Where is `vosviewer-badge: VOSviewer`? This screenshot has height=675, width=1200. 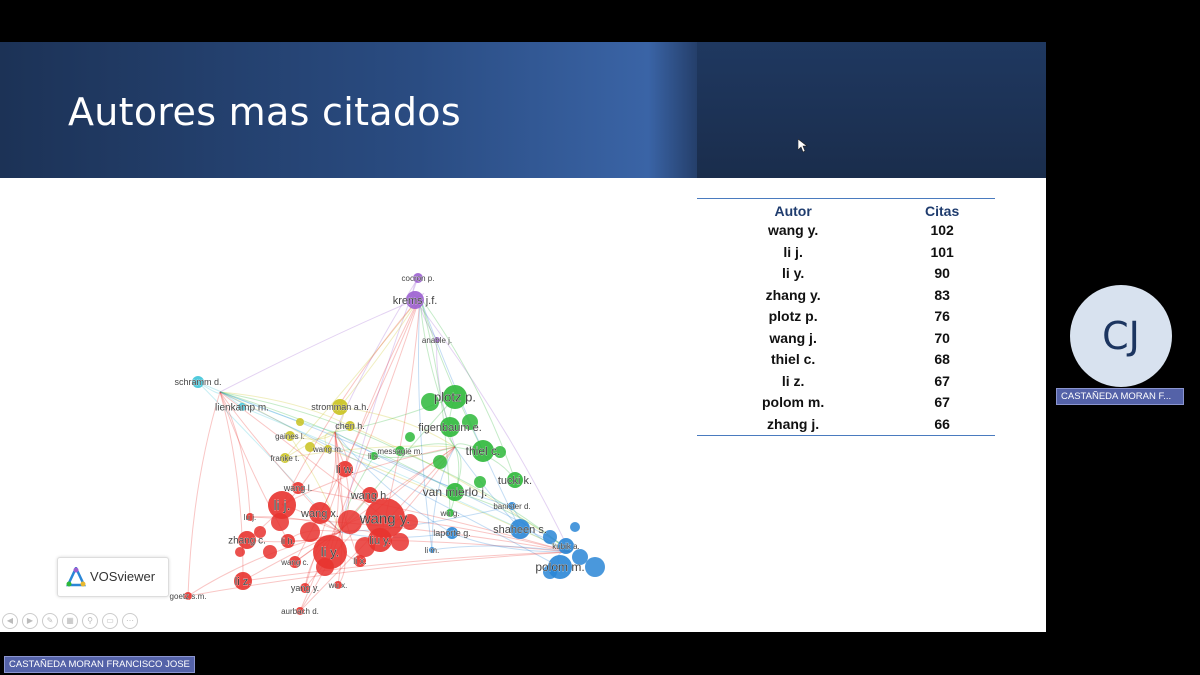
vosviewer-badge: VOSviewer is located at coordinates (113, 577).